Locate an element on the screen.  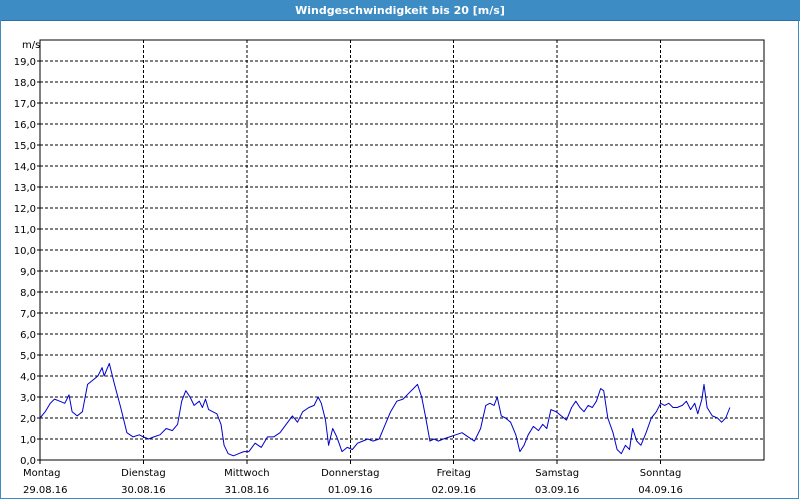
y-tick-label: 15,0 is located at coordinates (25, 146).